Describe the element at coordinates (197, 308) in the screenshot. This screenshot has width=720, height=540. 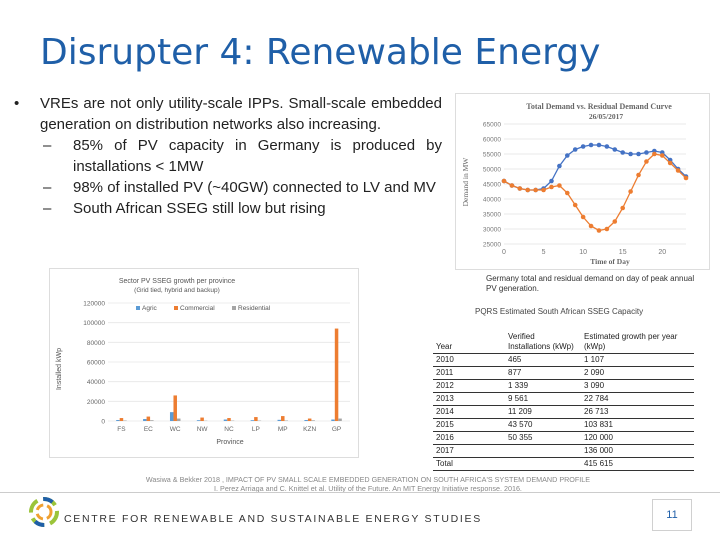
I see `sseg-legend-label: Commercial` at that location.